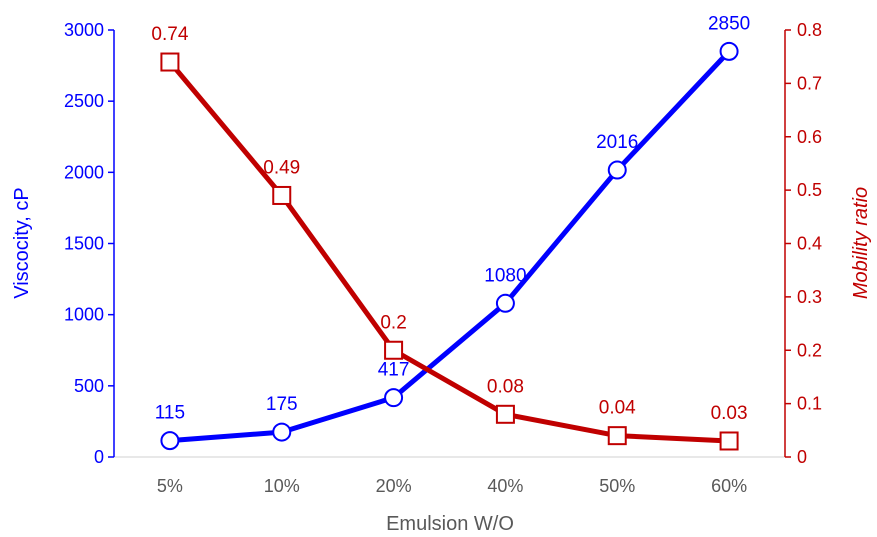  What do you see at coordinates (809, 297) in the screenshot?
I see `y-right-tick-label: 0.3` at bounding box center [809, 297].